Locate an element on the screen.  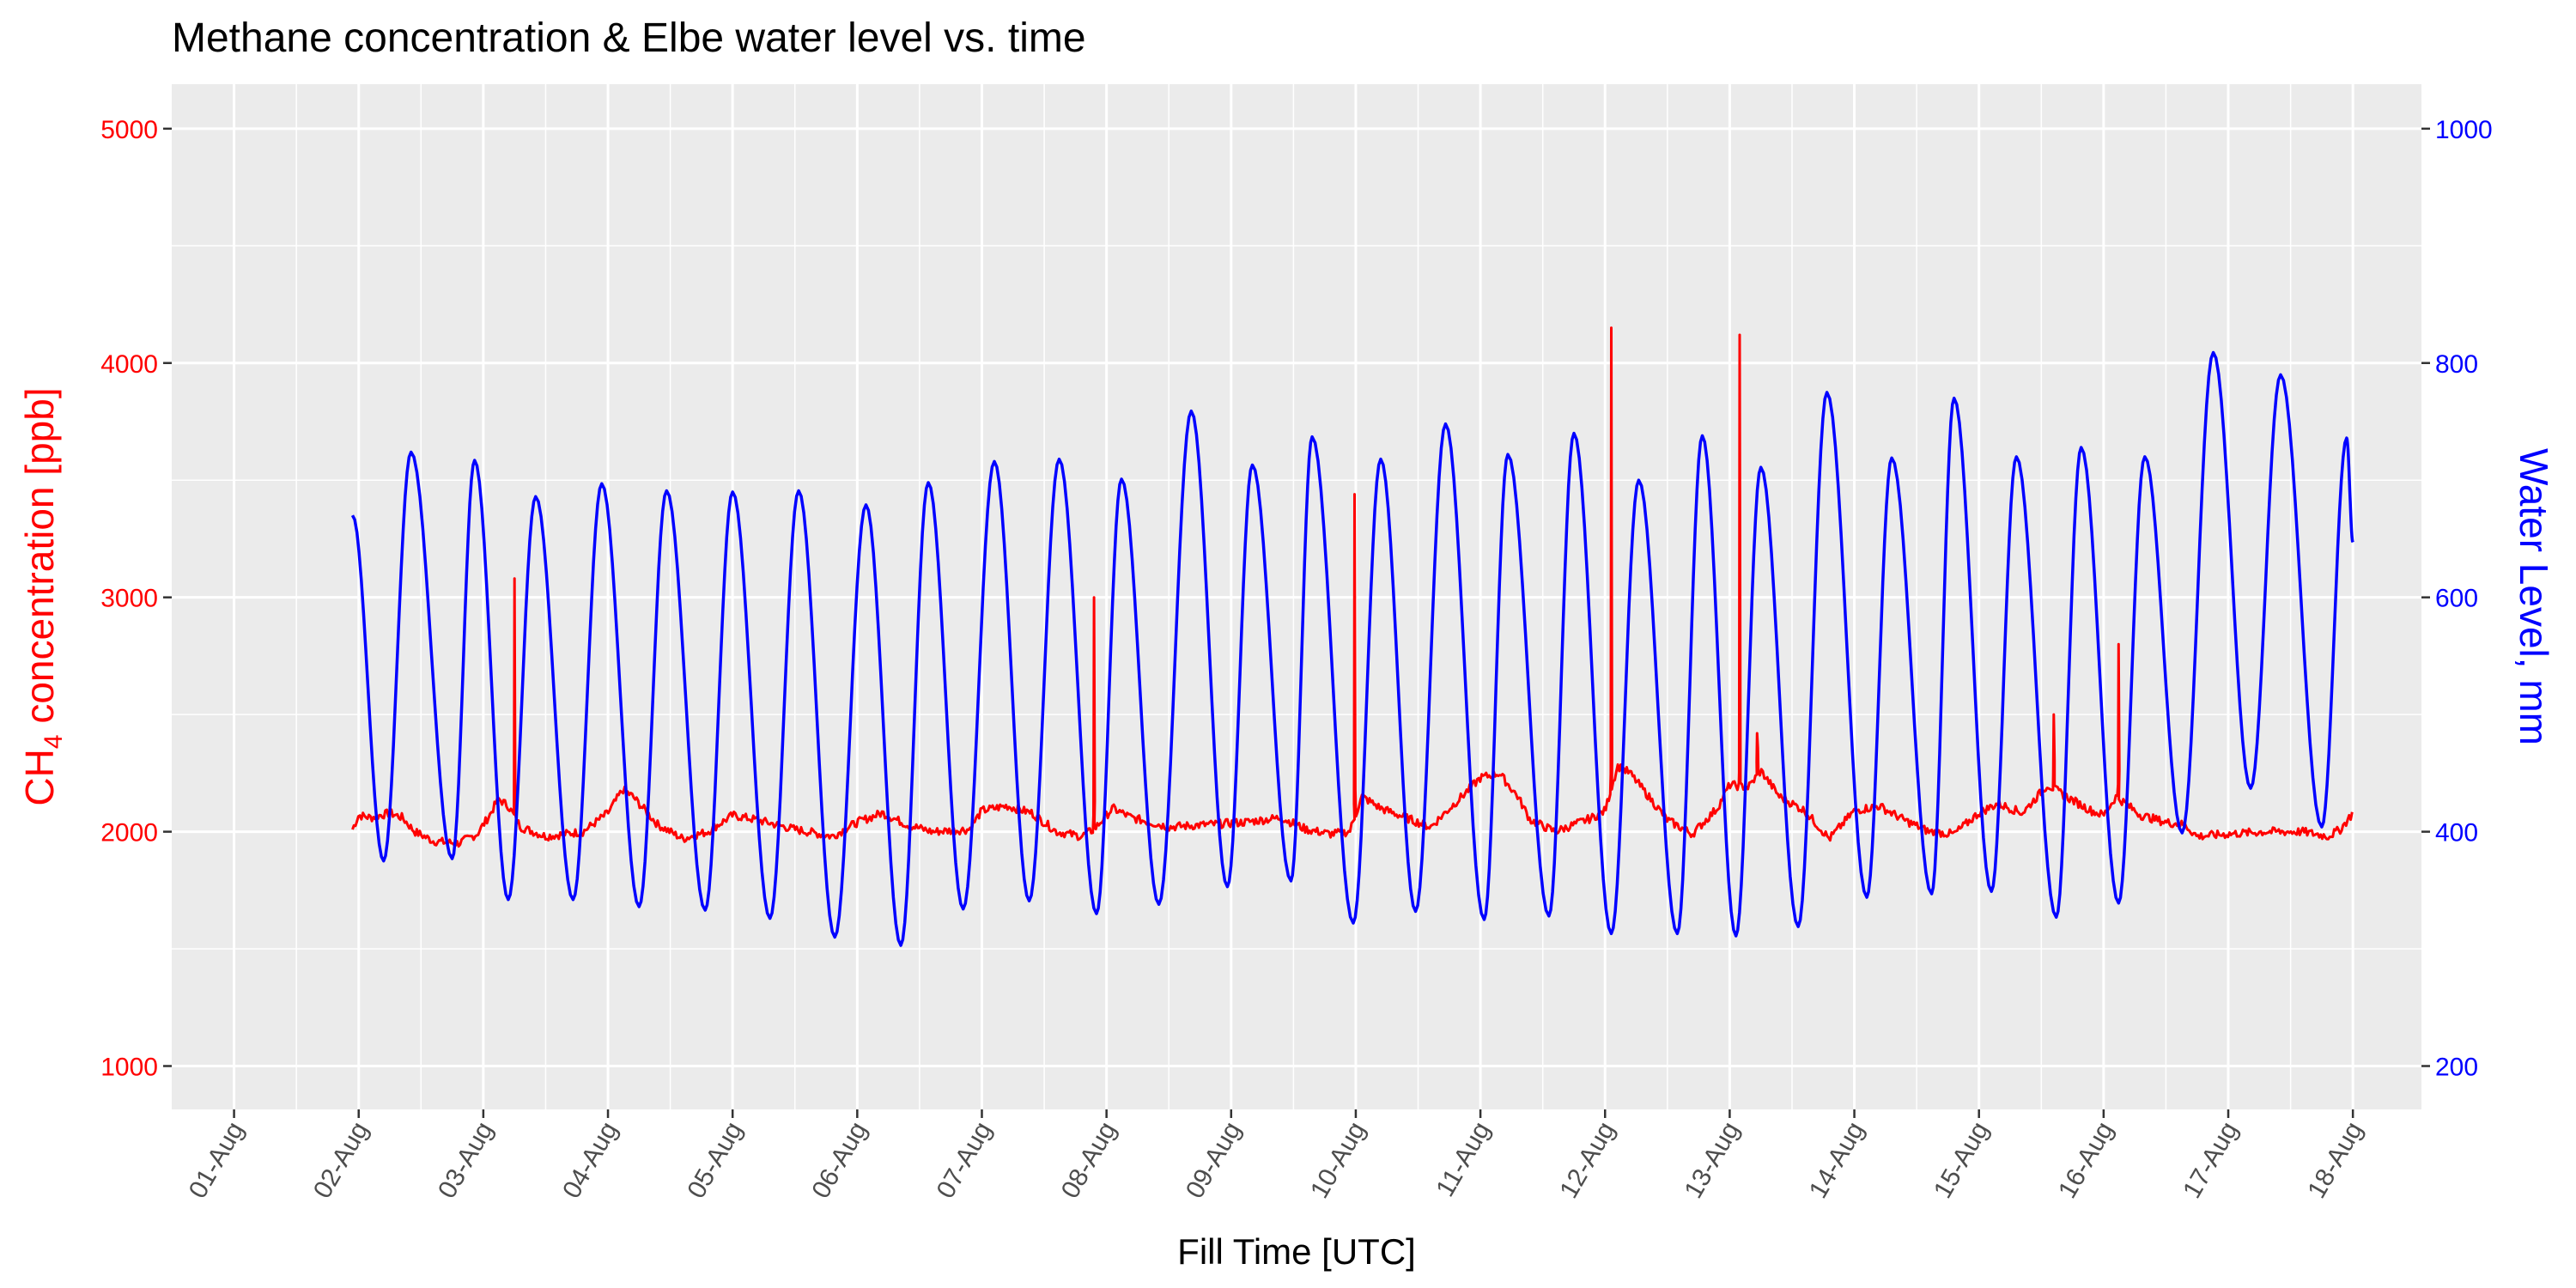
x-tick-label: 04-Aug is located at coordinates (590, 1160).